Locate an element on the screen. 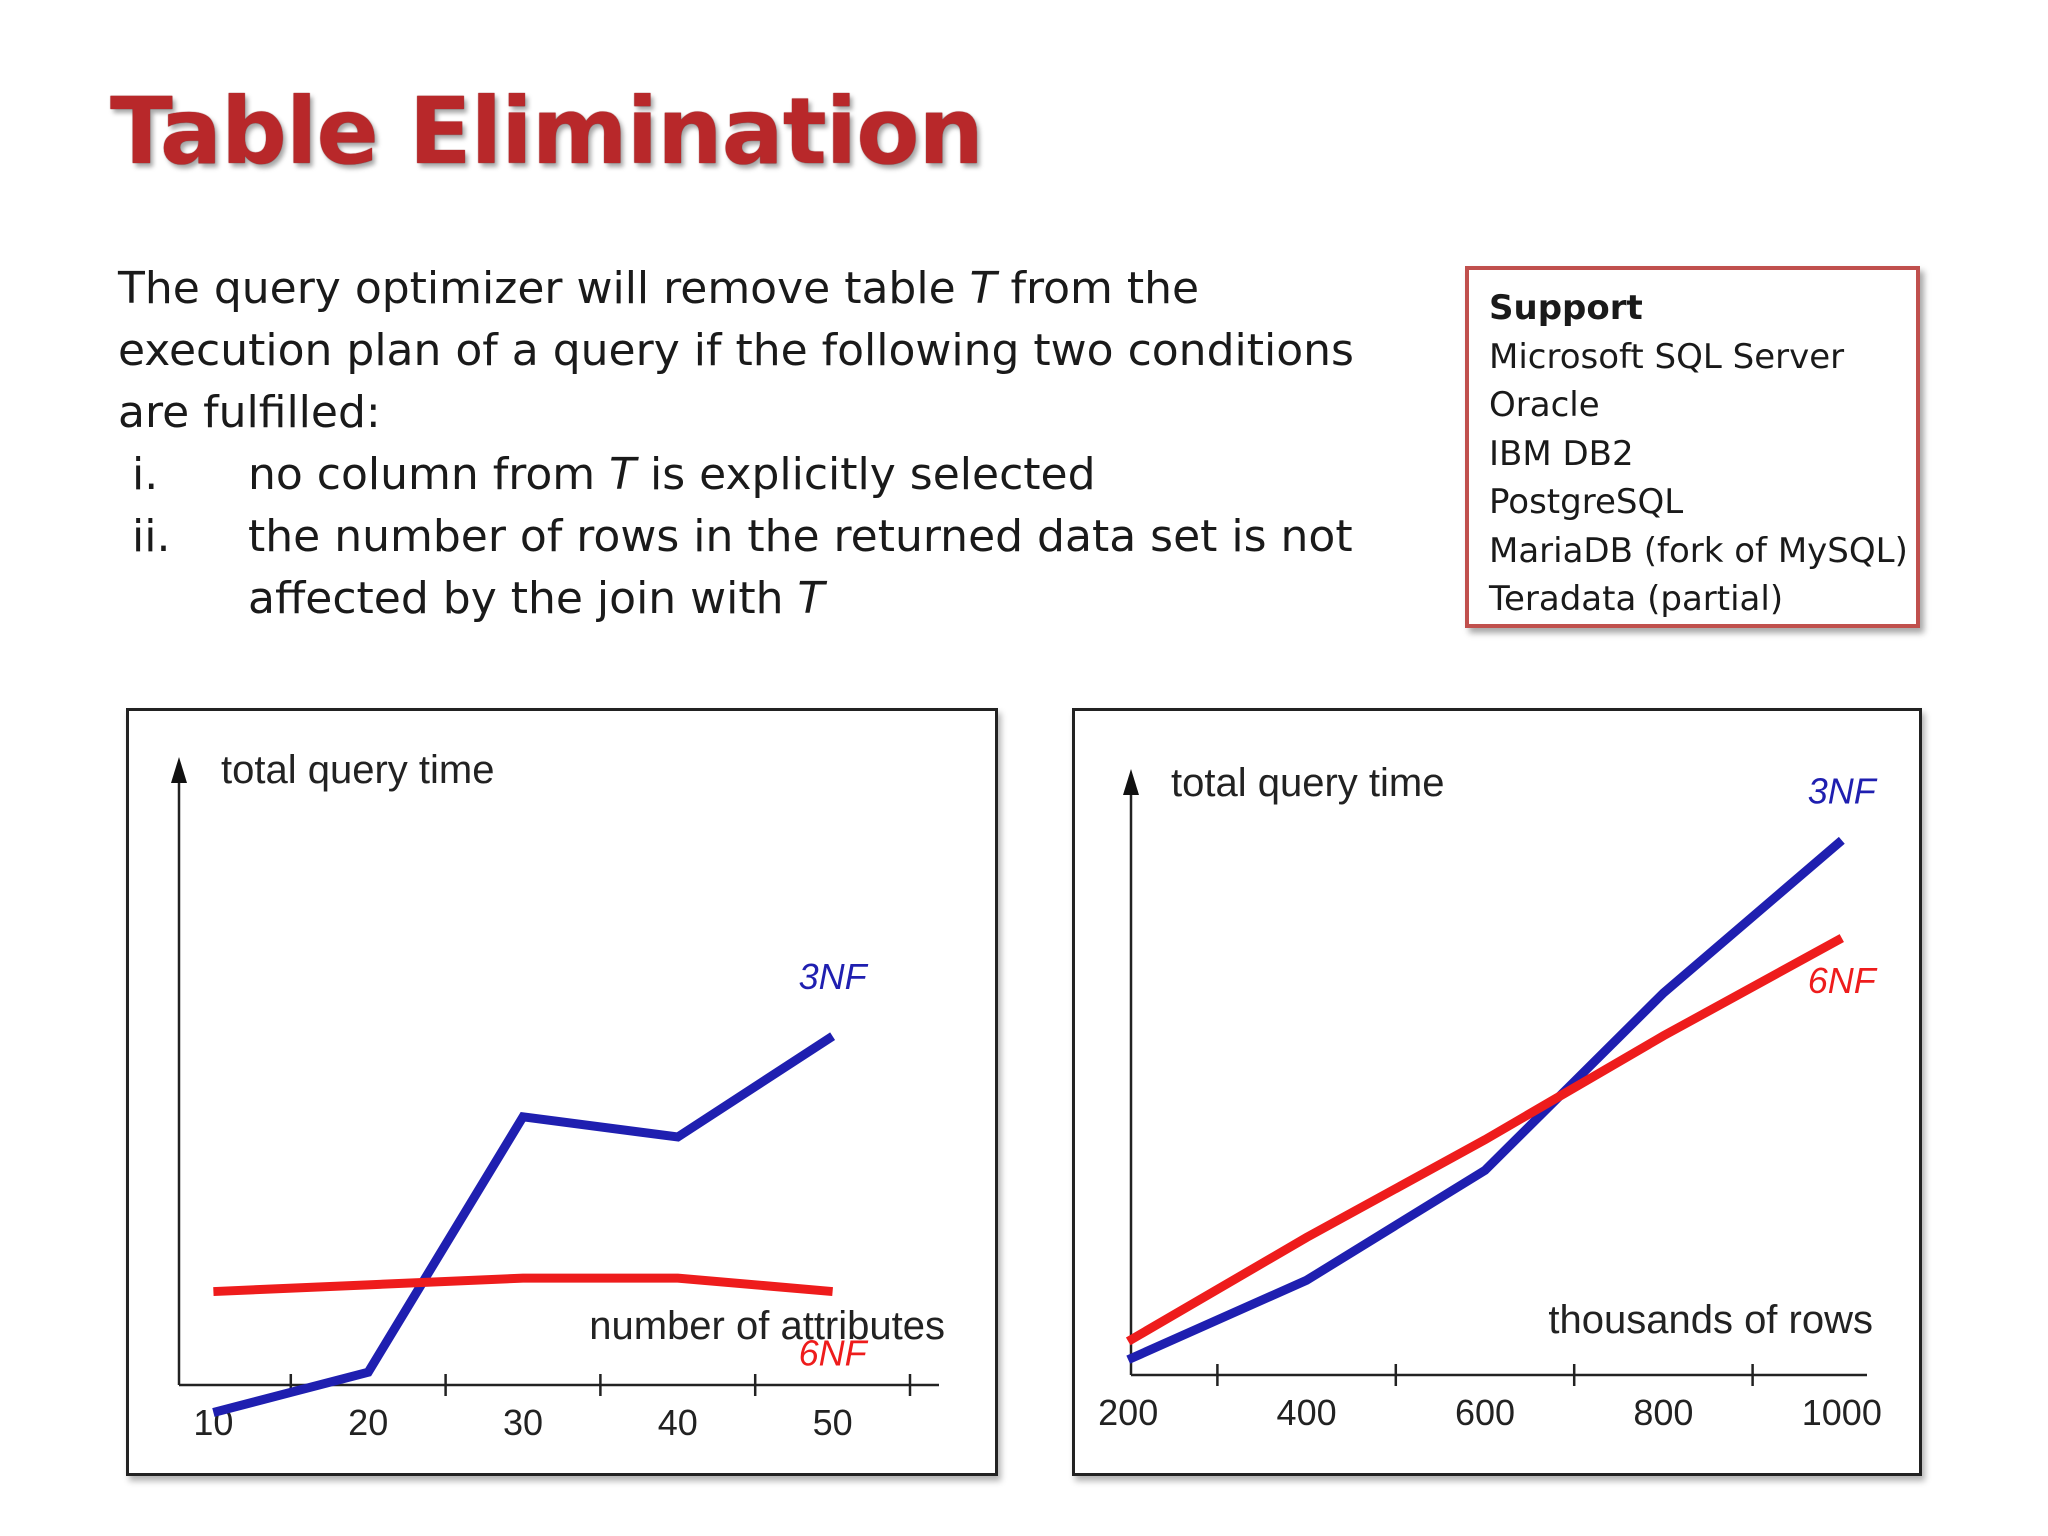  x-tick-label: 400 is located at coordinates (1307, 1412).